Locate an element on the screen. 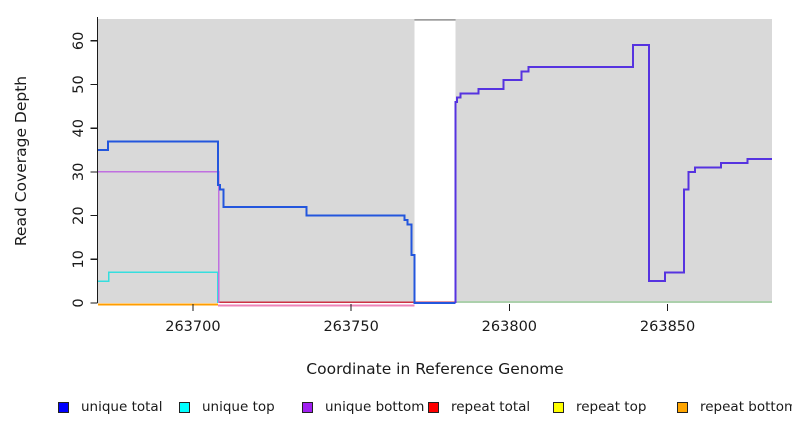 The image size is (792, 432). y-tick-label: 20 is located at coordinates (79, 215).